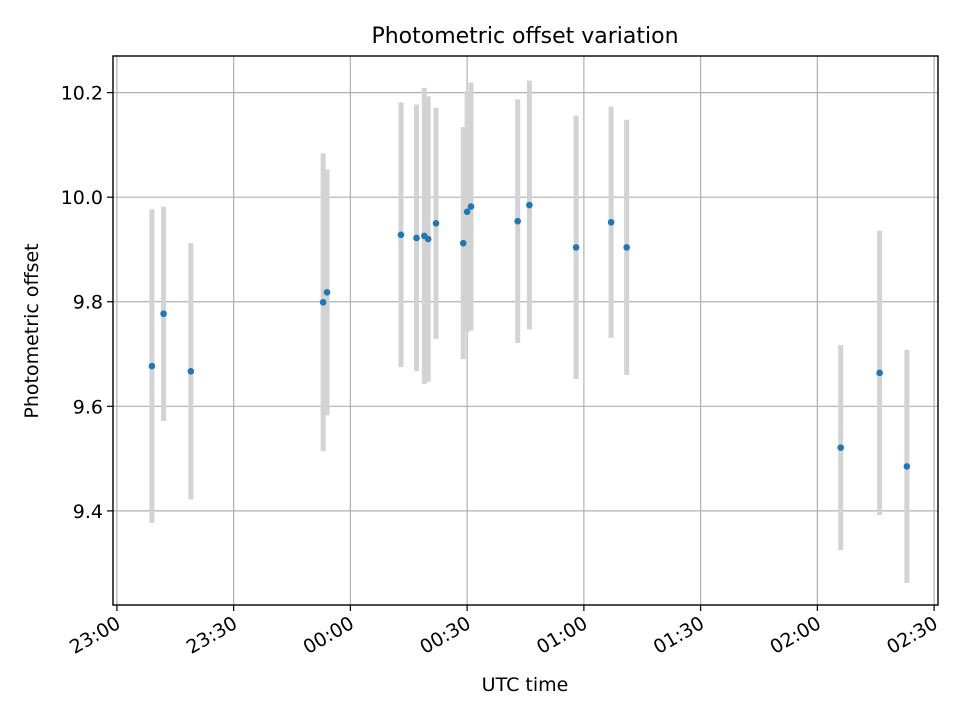 The height and width of the screenshot is (720, 960). What do you see at coordinates (212, 635) in the screenshot?
I see `x-tick-label: 23:30` at bounding box center [212, 635].